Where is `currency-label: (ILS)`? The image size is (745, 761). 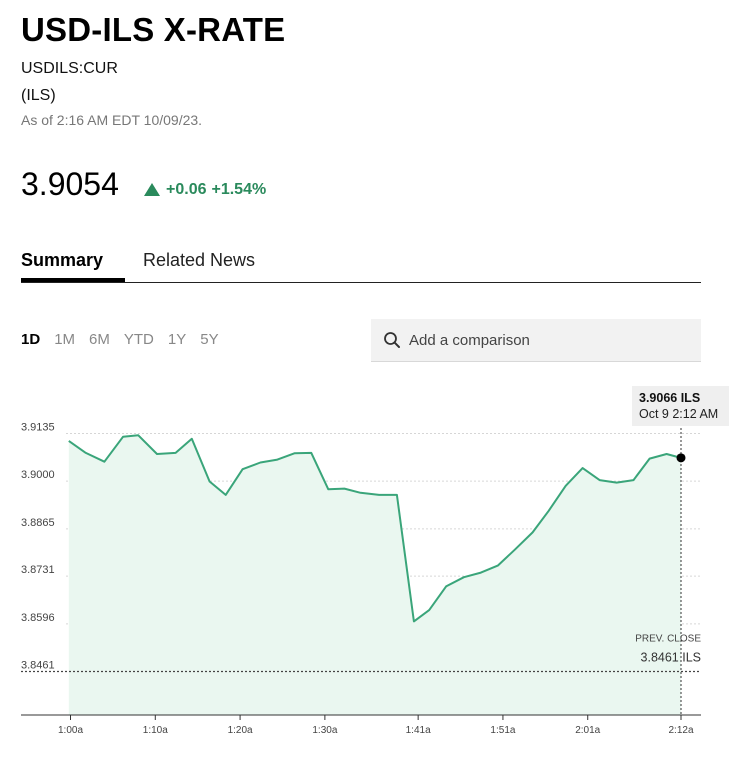
currency-label: (ILS) is located at coordinates (38, 95).